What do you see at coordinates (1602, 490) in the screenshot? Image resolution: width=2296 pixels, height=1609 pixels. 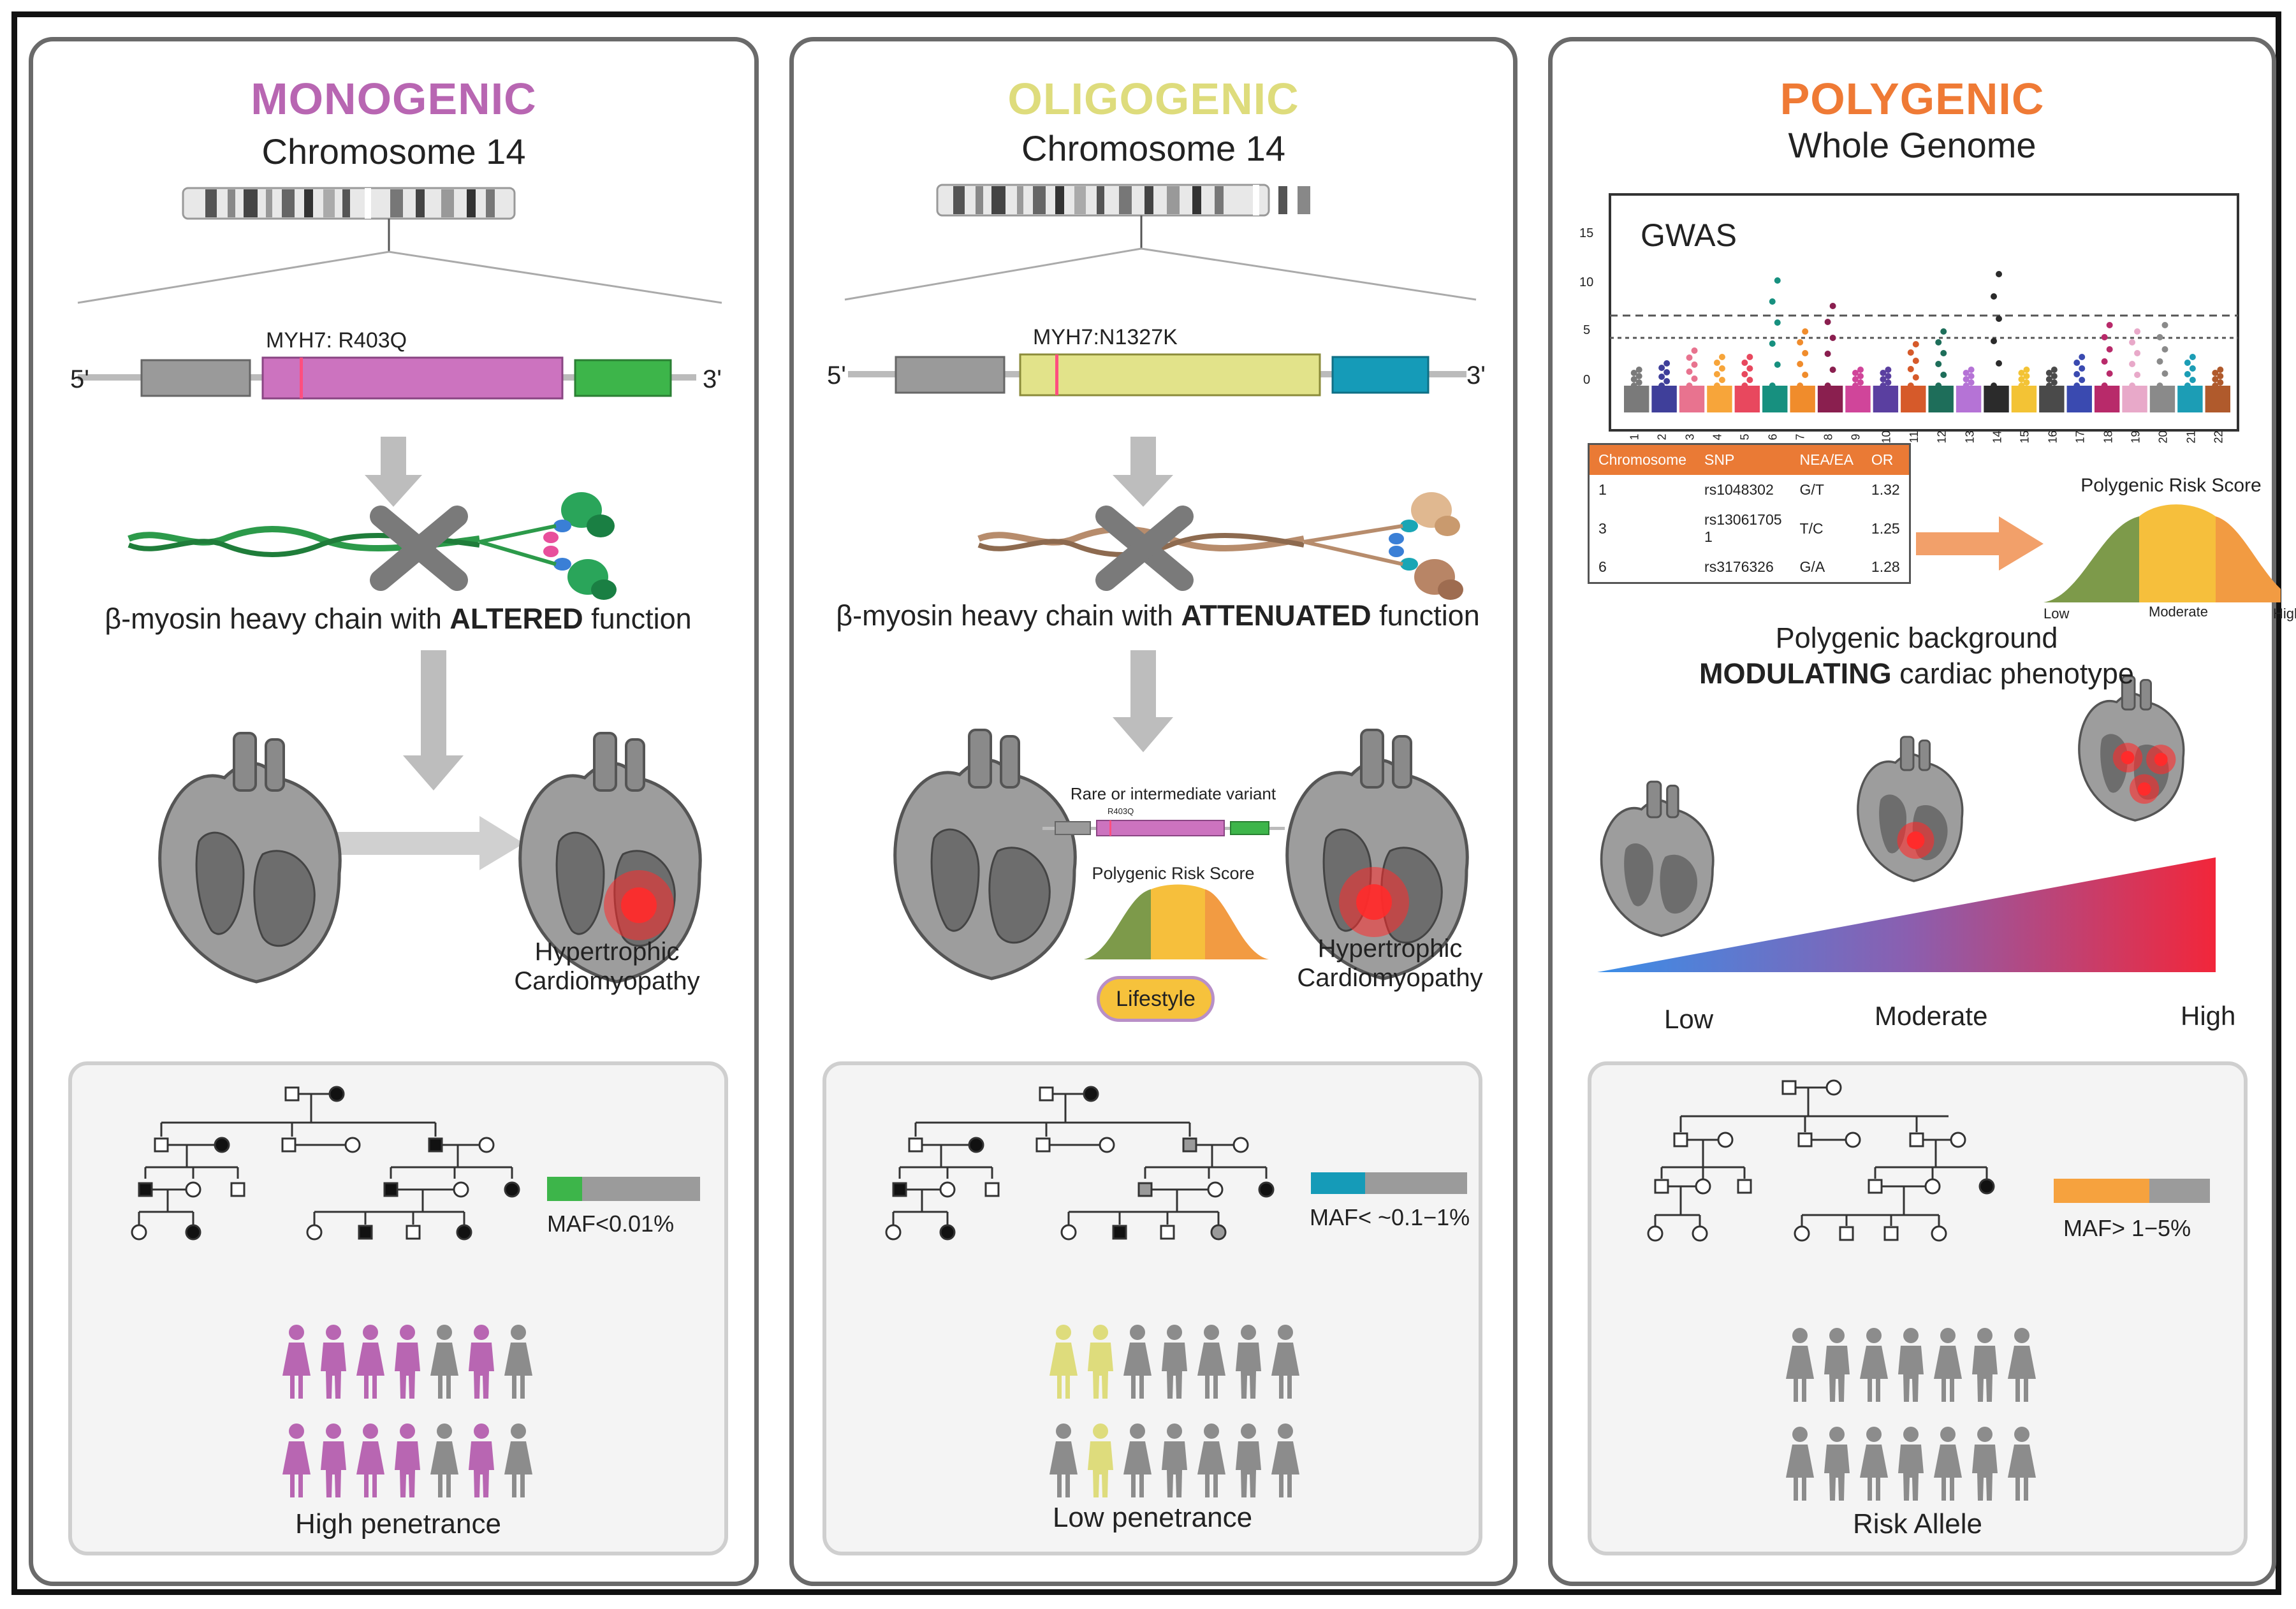 I see `table-cell: 1` at bounding box center [1602, 490].